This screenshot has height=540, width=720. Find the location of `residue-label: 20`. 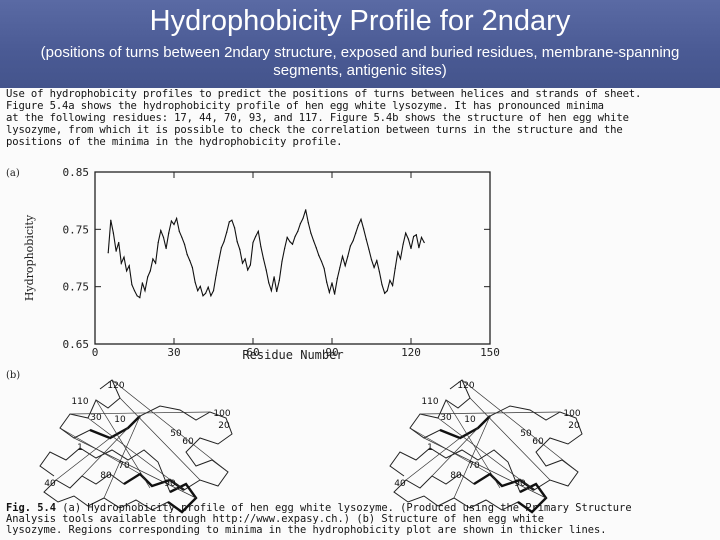

residue-label: 20 is located at coordinates (224, 426).